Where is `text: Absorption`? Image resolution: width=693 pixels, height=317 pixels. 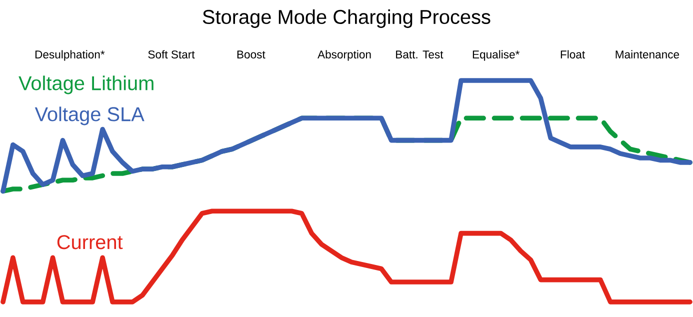 text: Absorption is located at coordinates (344, 55).